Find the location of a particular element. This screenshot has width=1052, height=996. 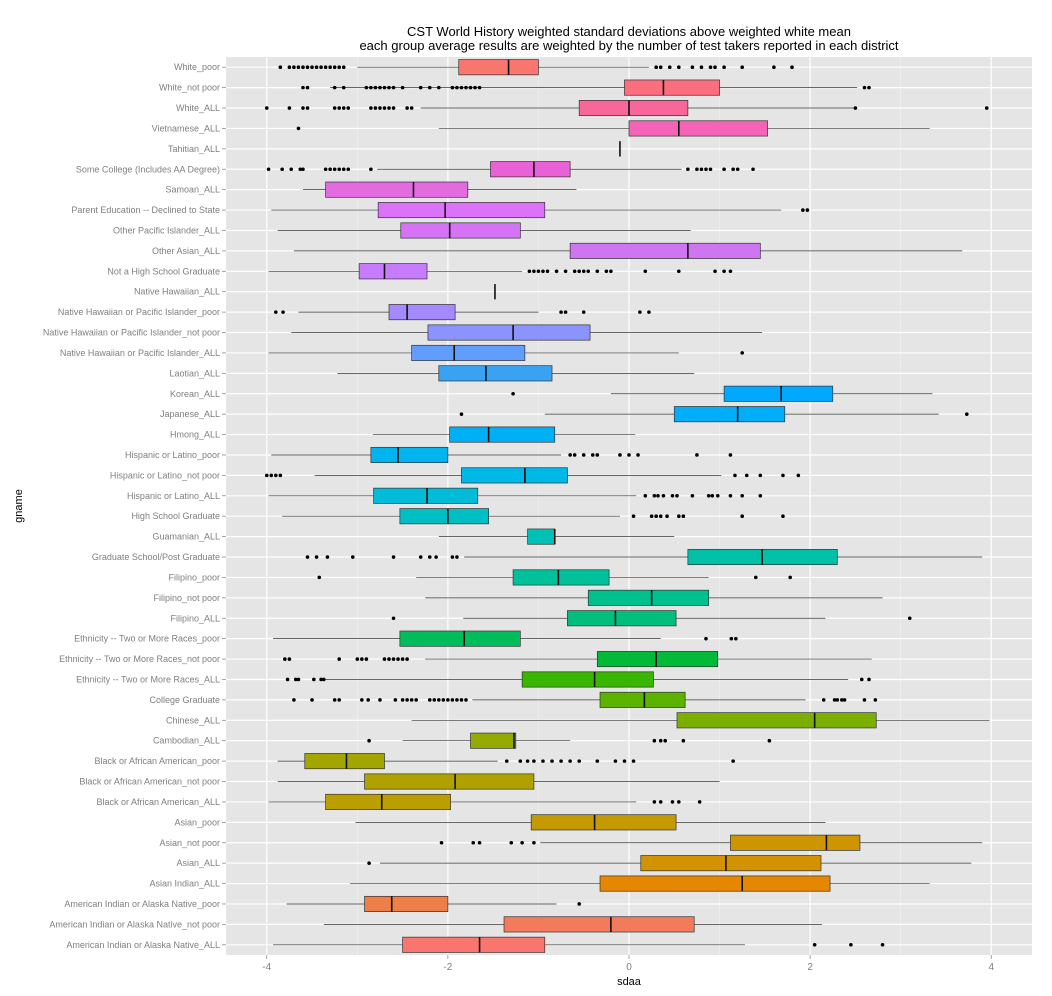

y-tick-label: Guamanian_ALL is located at coordinates (186, 537).